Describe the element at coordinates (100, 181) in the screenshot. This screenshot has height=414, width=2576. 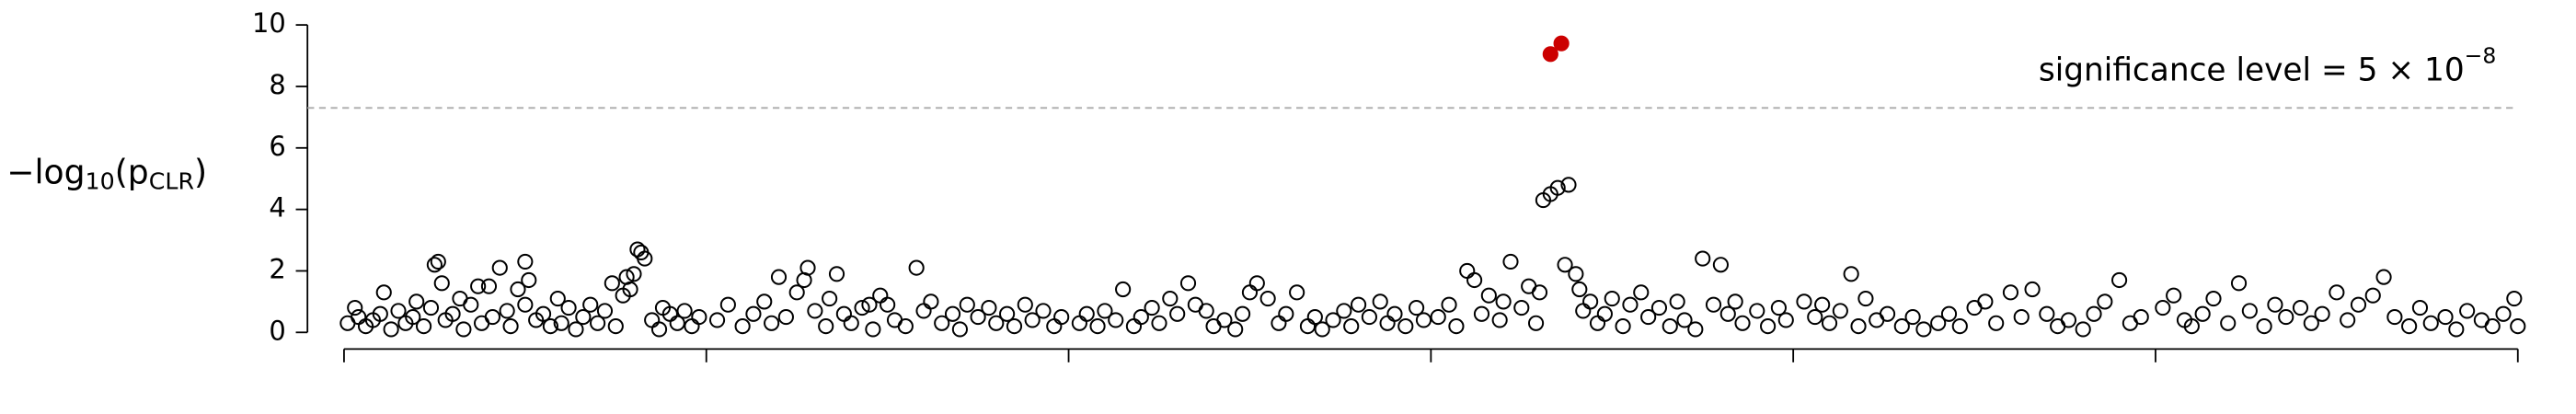
I see `y-label-sub: 10` at that location.